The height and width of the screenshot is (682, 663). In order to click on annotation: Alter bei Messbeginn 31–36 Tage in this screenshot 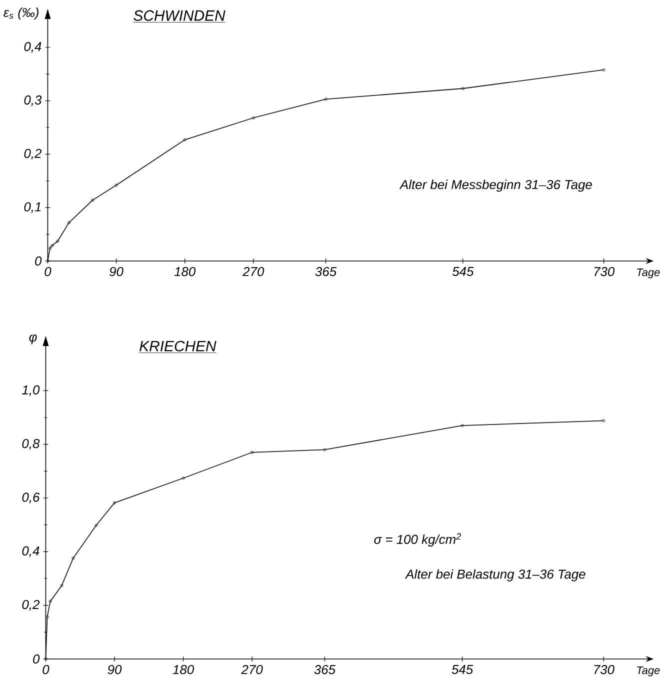, I will do `click(495, 186)`.